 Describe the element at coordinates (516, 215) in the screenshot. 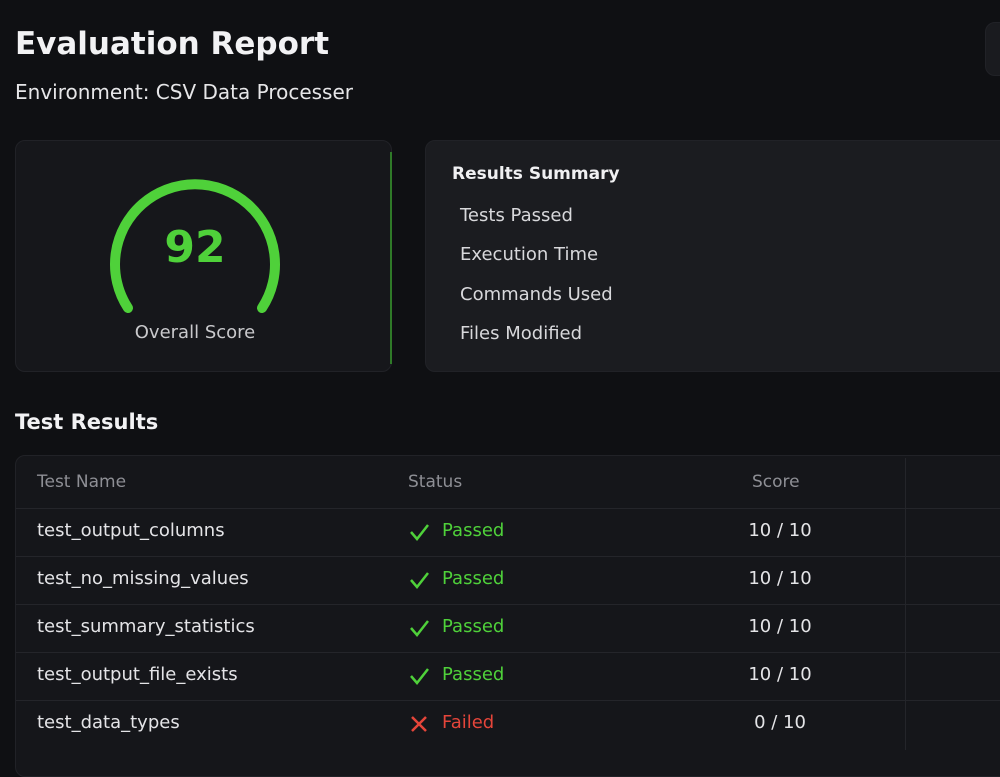

I see `summary-item: Tests Passed` at that location.